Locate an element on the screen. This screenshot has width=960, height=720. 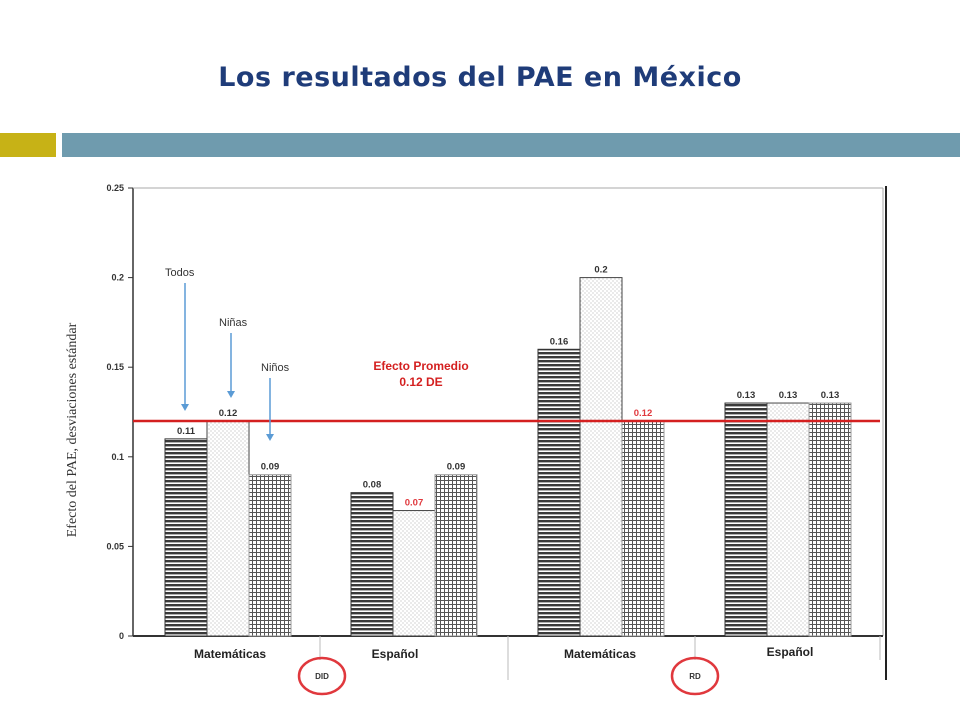
y-tick-label: 0.25 is located at coordinates (115, 188).